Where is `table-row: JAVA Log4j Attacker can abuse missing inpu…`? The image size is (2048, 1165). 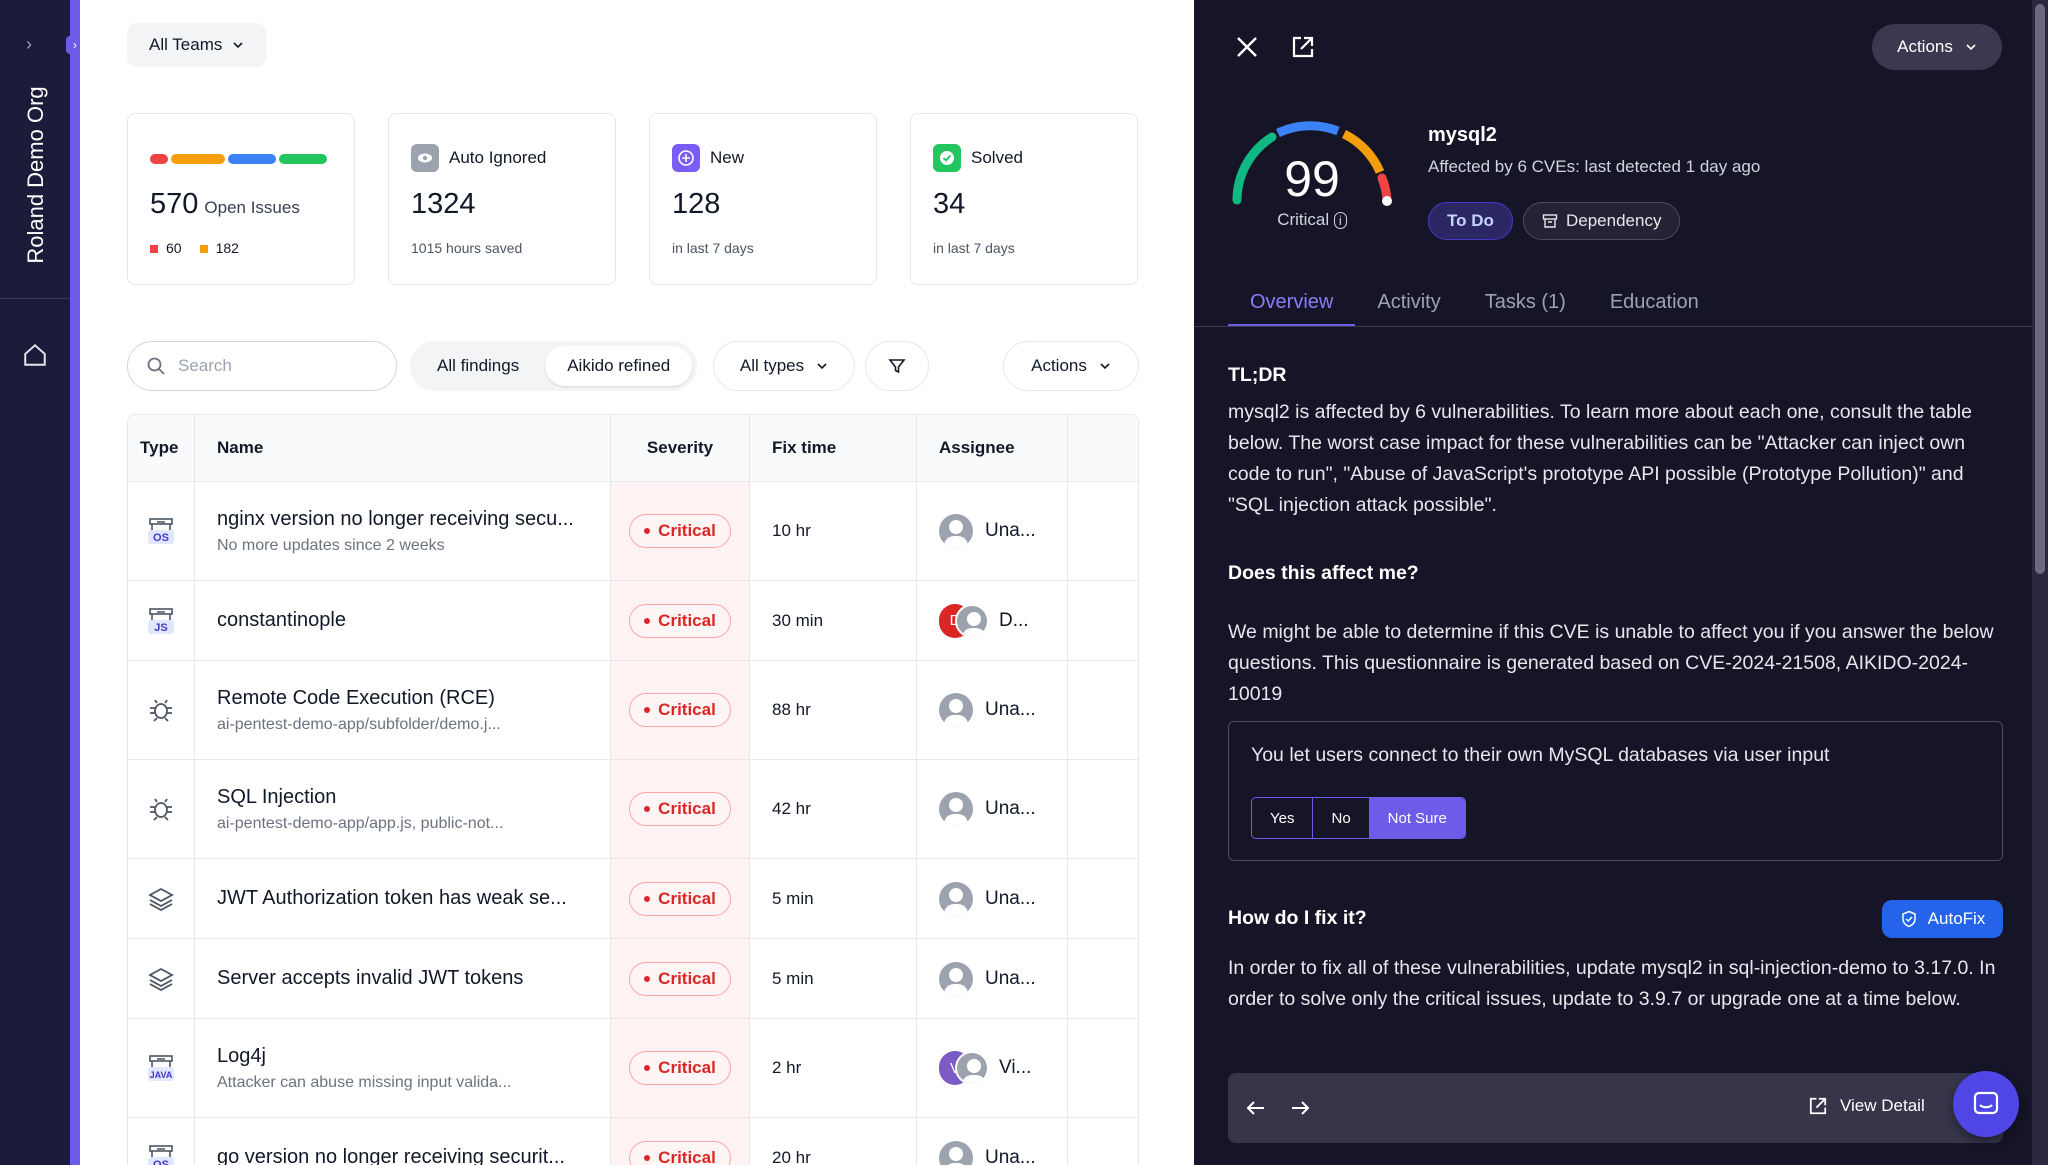
table-row: JAVA Log4j Attacker can abuse missing inpu… is located at coordinates (633, 1068).